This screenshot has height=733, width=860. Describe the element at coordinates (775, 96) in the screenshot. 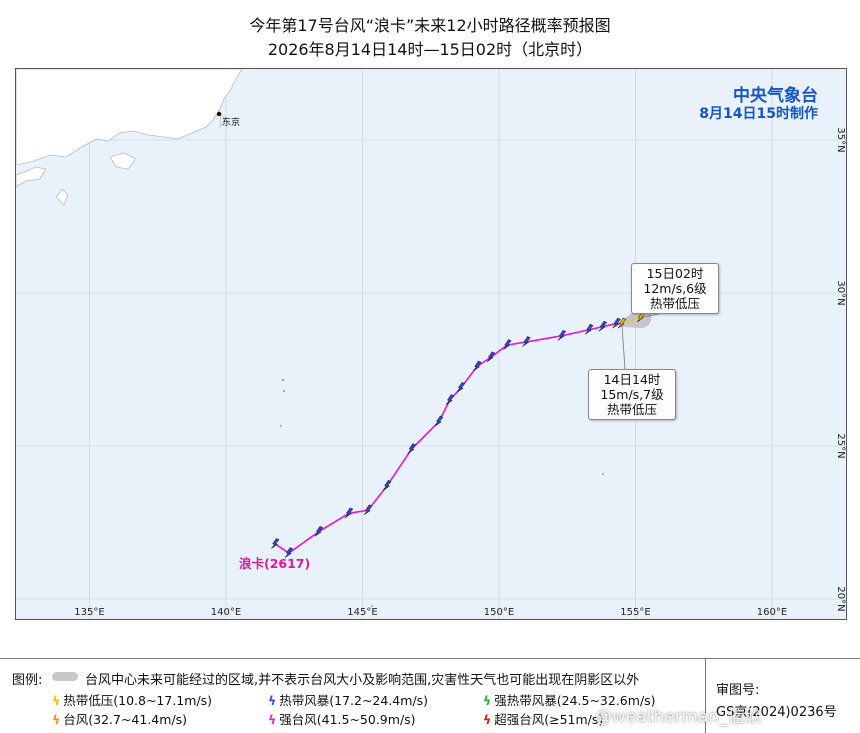

I see `agency-name: 中央气象台` at that location.